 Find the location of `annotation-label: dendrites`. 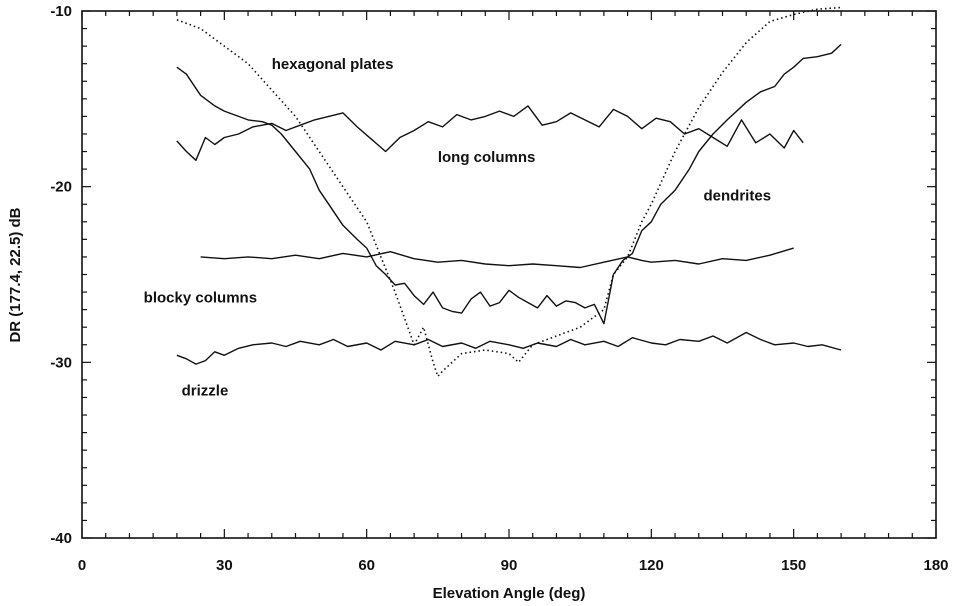

annotation-label: dendrites is located at coordinates (738, 196).